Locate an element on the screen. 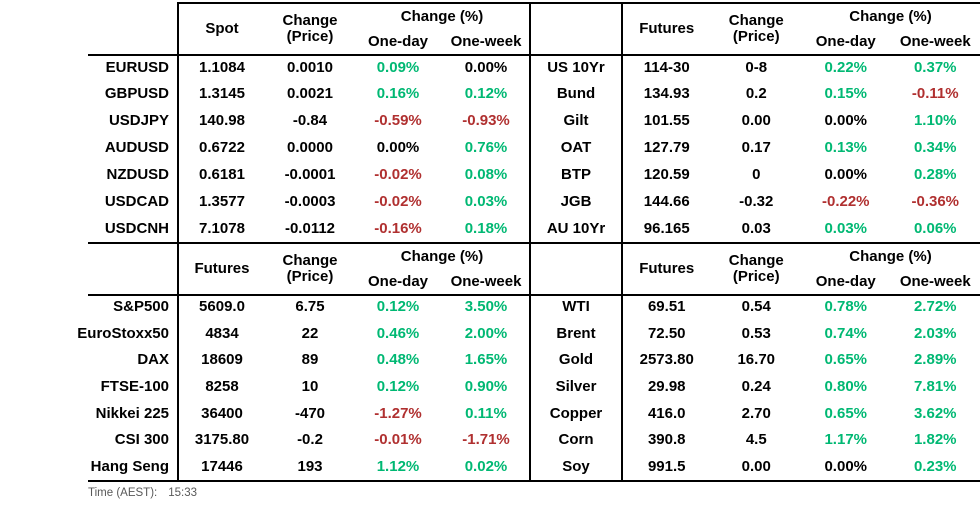 Image resolution: width=980 pixels, height=511 pixels. commodities-one-week-cell: 2.89% is located at coordinates (935, 360).